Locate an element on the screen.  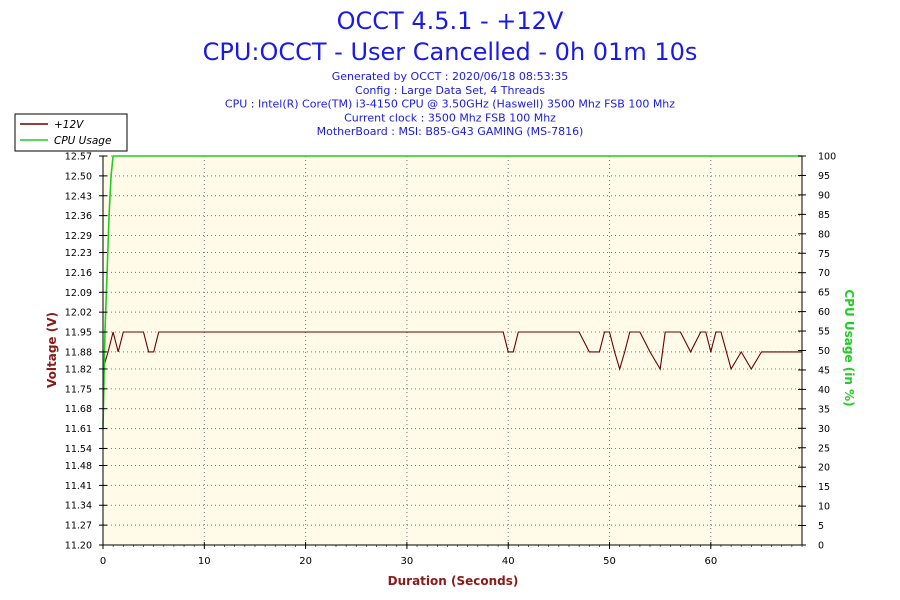
right-tick-label: 0 is located at coordinates (821, 546).